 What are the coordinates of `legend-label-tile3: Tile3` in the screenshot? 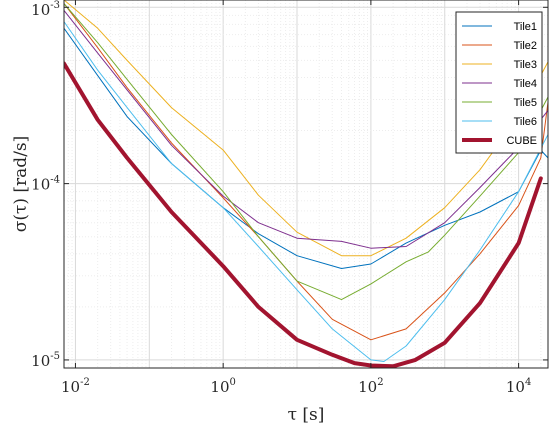 It's located at (525, 65).